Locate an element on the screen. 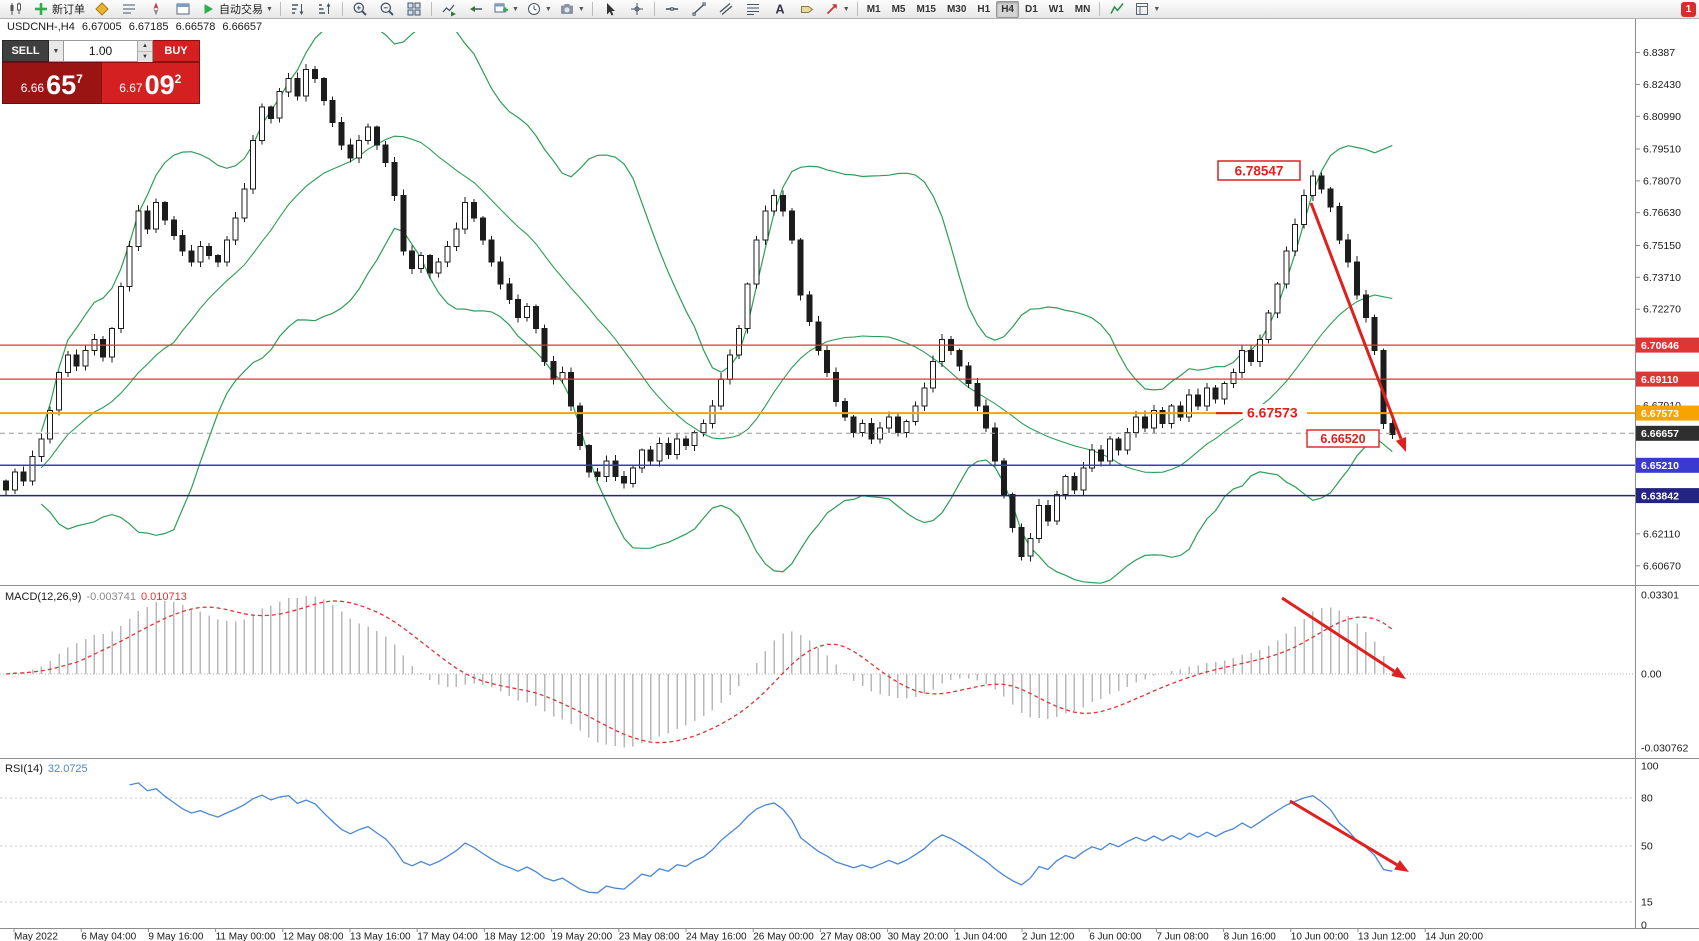 This screenshot has width=1699, height=941. timeframe-h4-button: H4 is located at coordinates (1007, 9).